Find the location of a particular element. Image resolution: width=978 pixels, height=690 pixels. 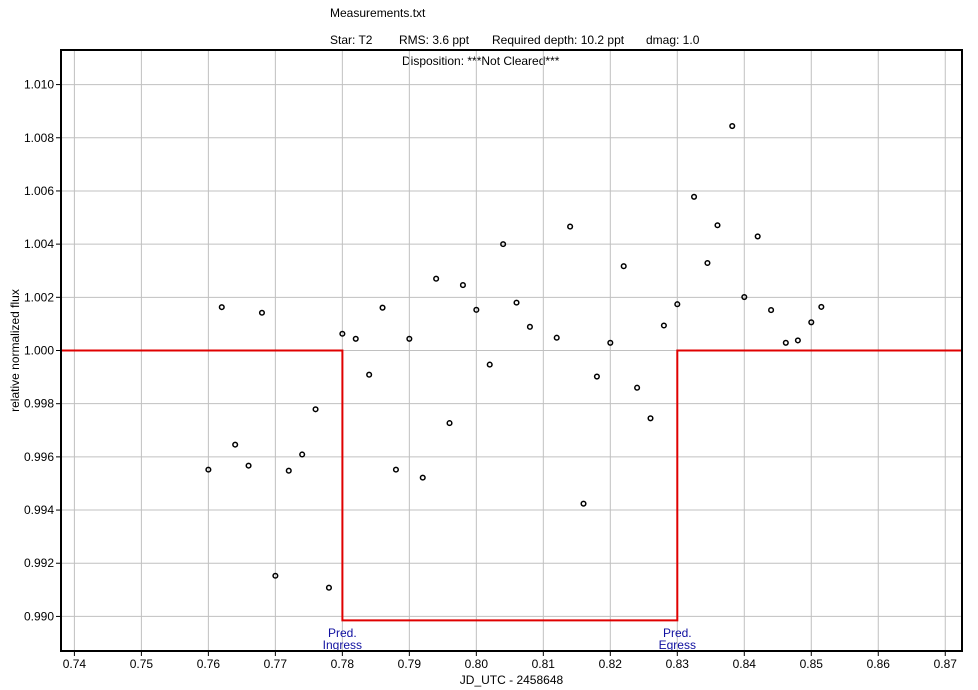

y-tick-label: 1.004 is located at coordinates (39, 244).